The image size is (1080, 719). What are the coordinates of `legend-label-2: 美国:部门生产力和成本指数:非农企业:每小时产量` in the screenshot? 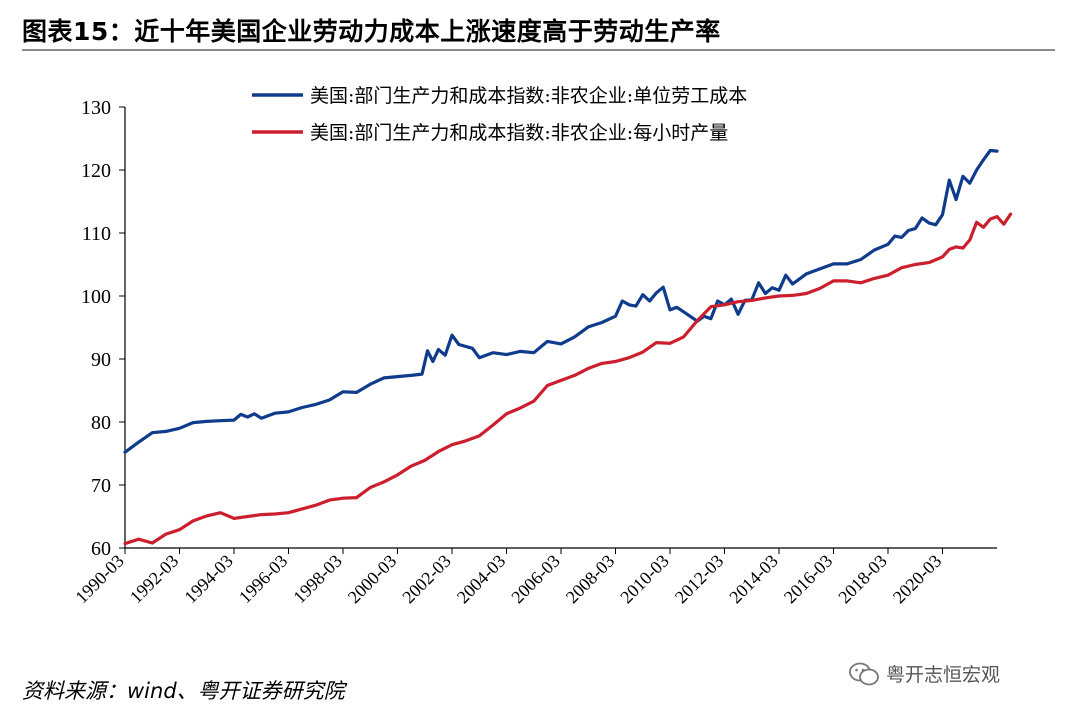 It's located at (519, 133).